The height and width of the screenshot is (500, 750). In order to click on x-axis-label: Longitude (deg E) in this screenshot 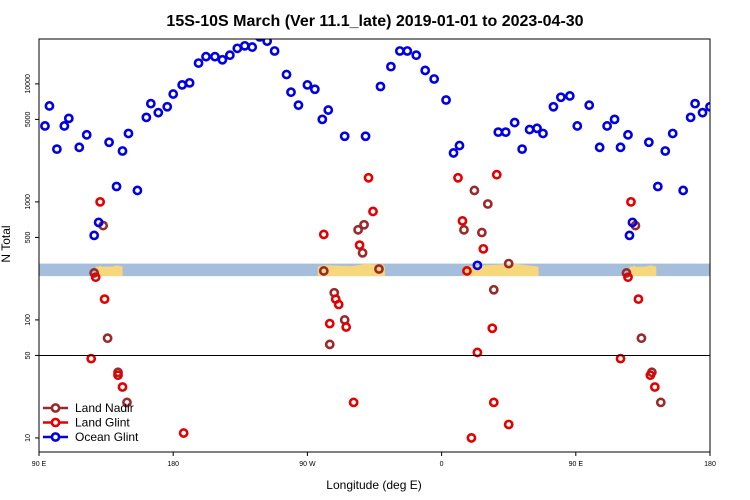, I will do `click(373, 485)`.